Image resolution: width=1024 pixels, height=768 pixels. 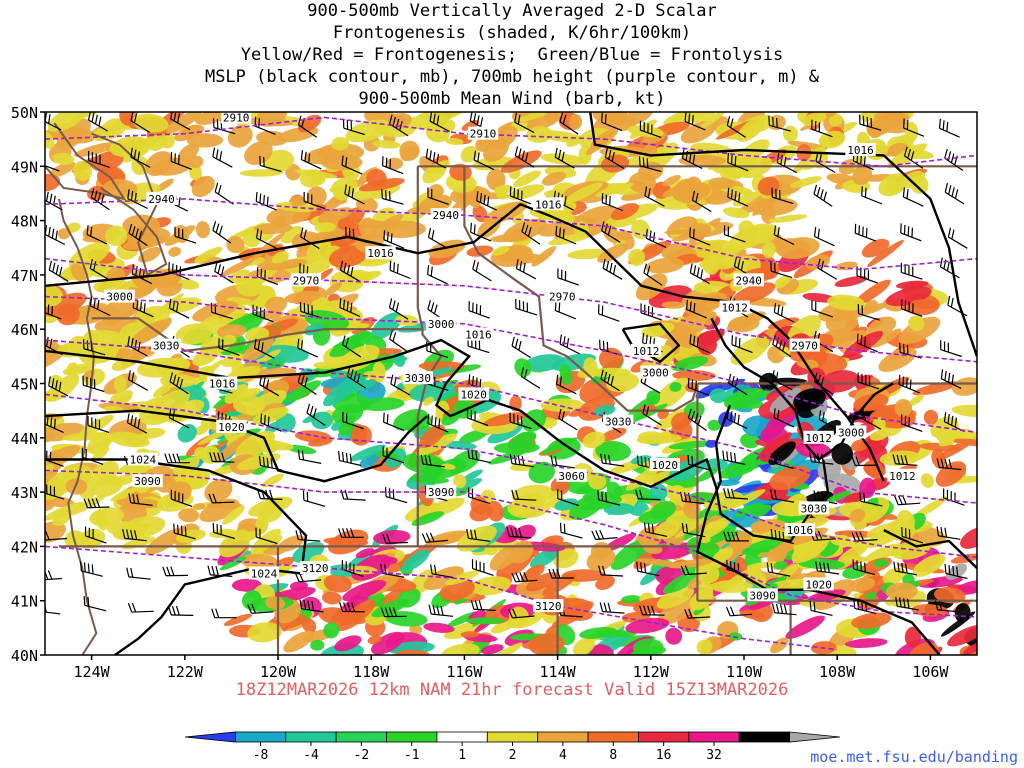 What do you see at coordinates (185, 672) in the screenshot?
I see `lon-label: 122W` at bounding box center [185, 672].